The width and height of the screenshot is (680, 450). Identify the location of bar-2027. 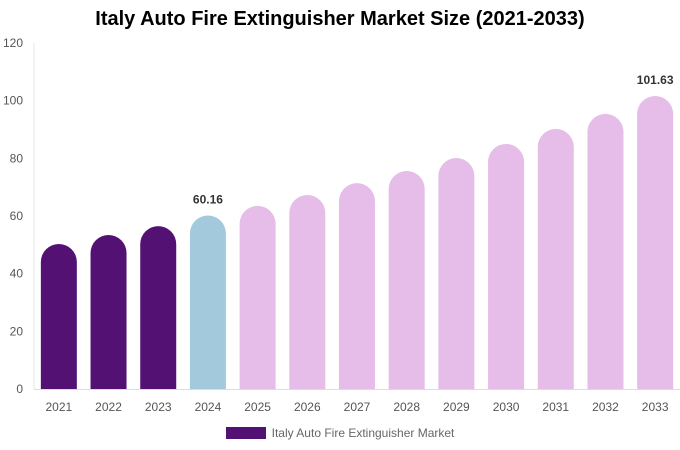
(357, 286).